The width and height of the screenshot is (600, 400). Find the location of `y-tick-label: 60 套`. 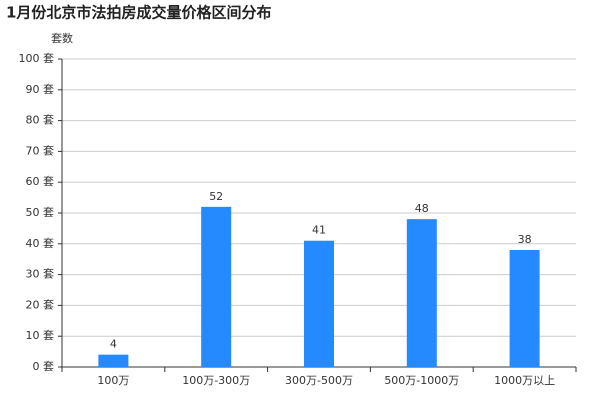

y-tick-label: 60 套 is located at coordinates (40, 181).